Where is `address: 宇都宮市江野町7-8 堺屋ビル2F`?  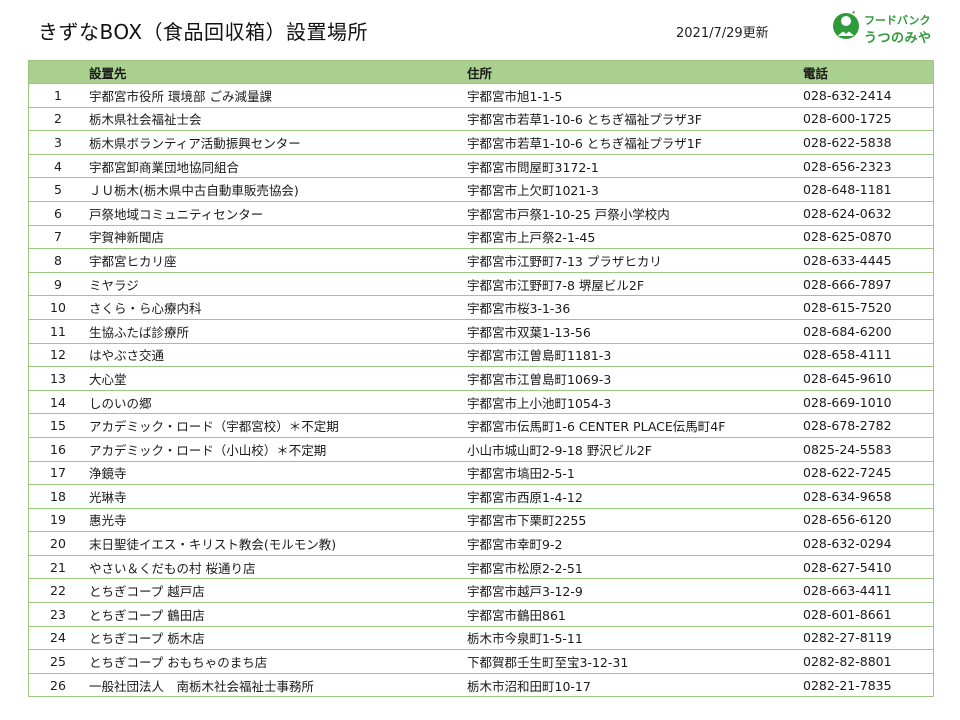
address: 宇都宮市江野町7-8 堺屋ビル2F is located at coordinates (635, 284).